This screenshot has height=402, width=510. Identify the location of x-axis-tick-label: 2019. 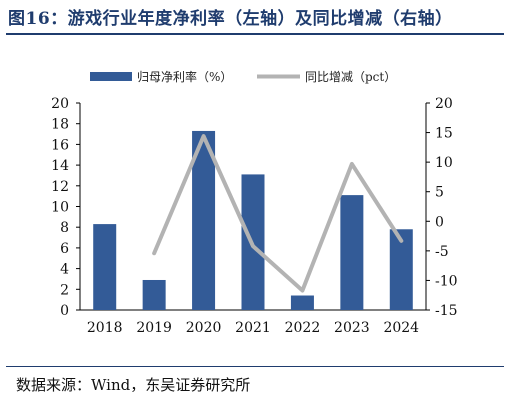
(154, 328).